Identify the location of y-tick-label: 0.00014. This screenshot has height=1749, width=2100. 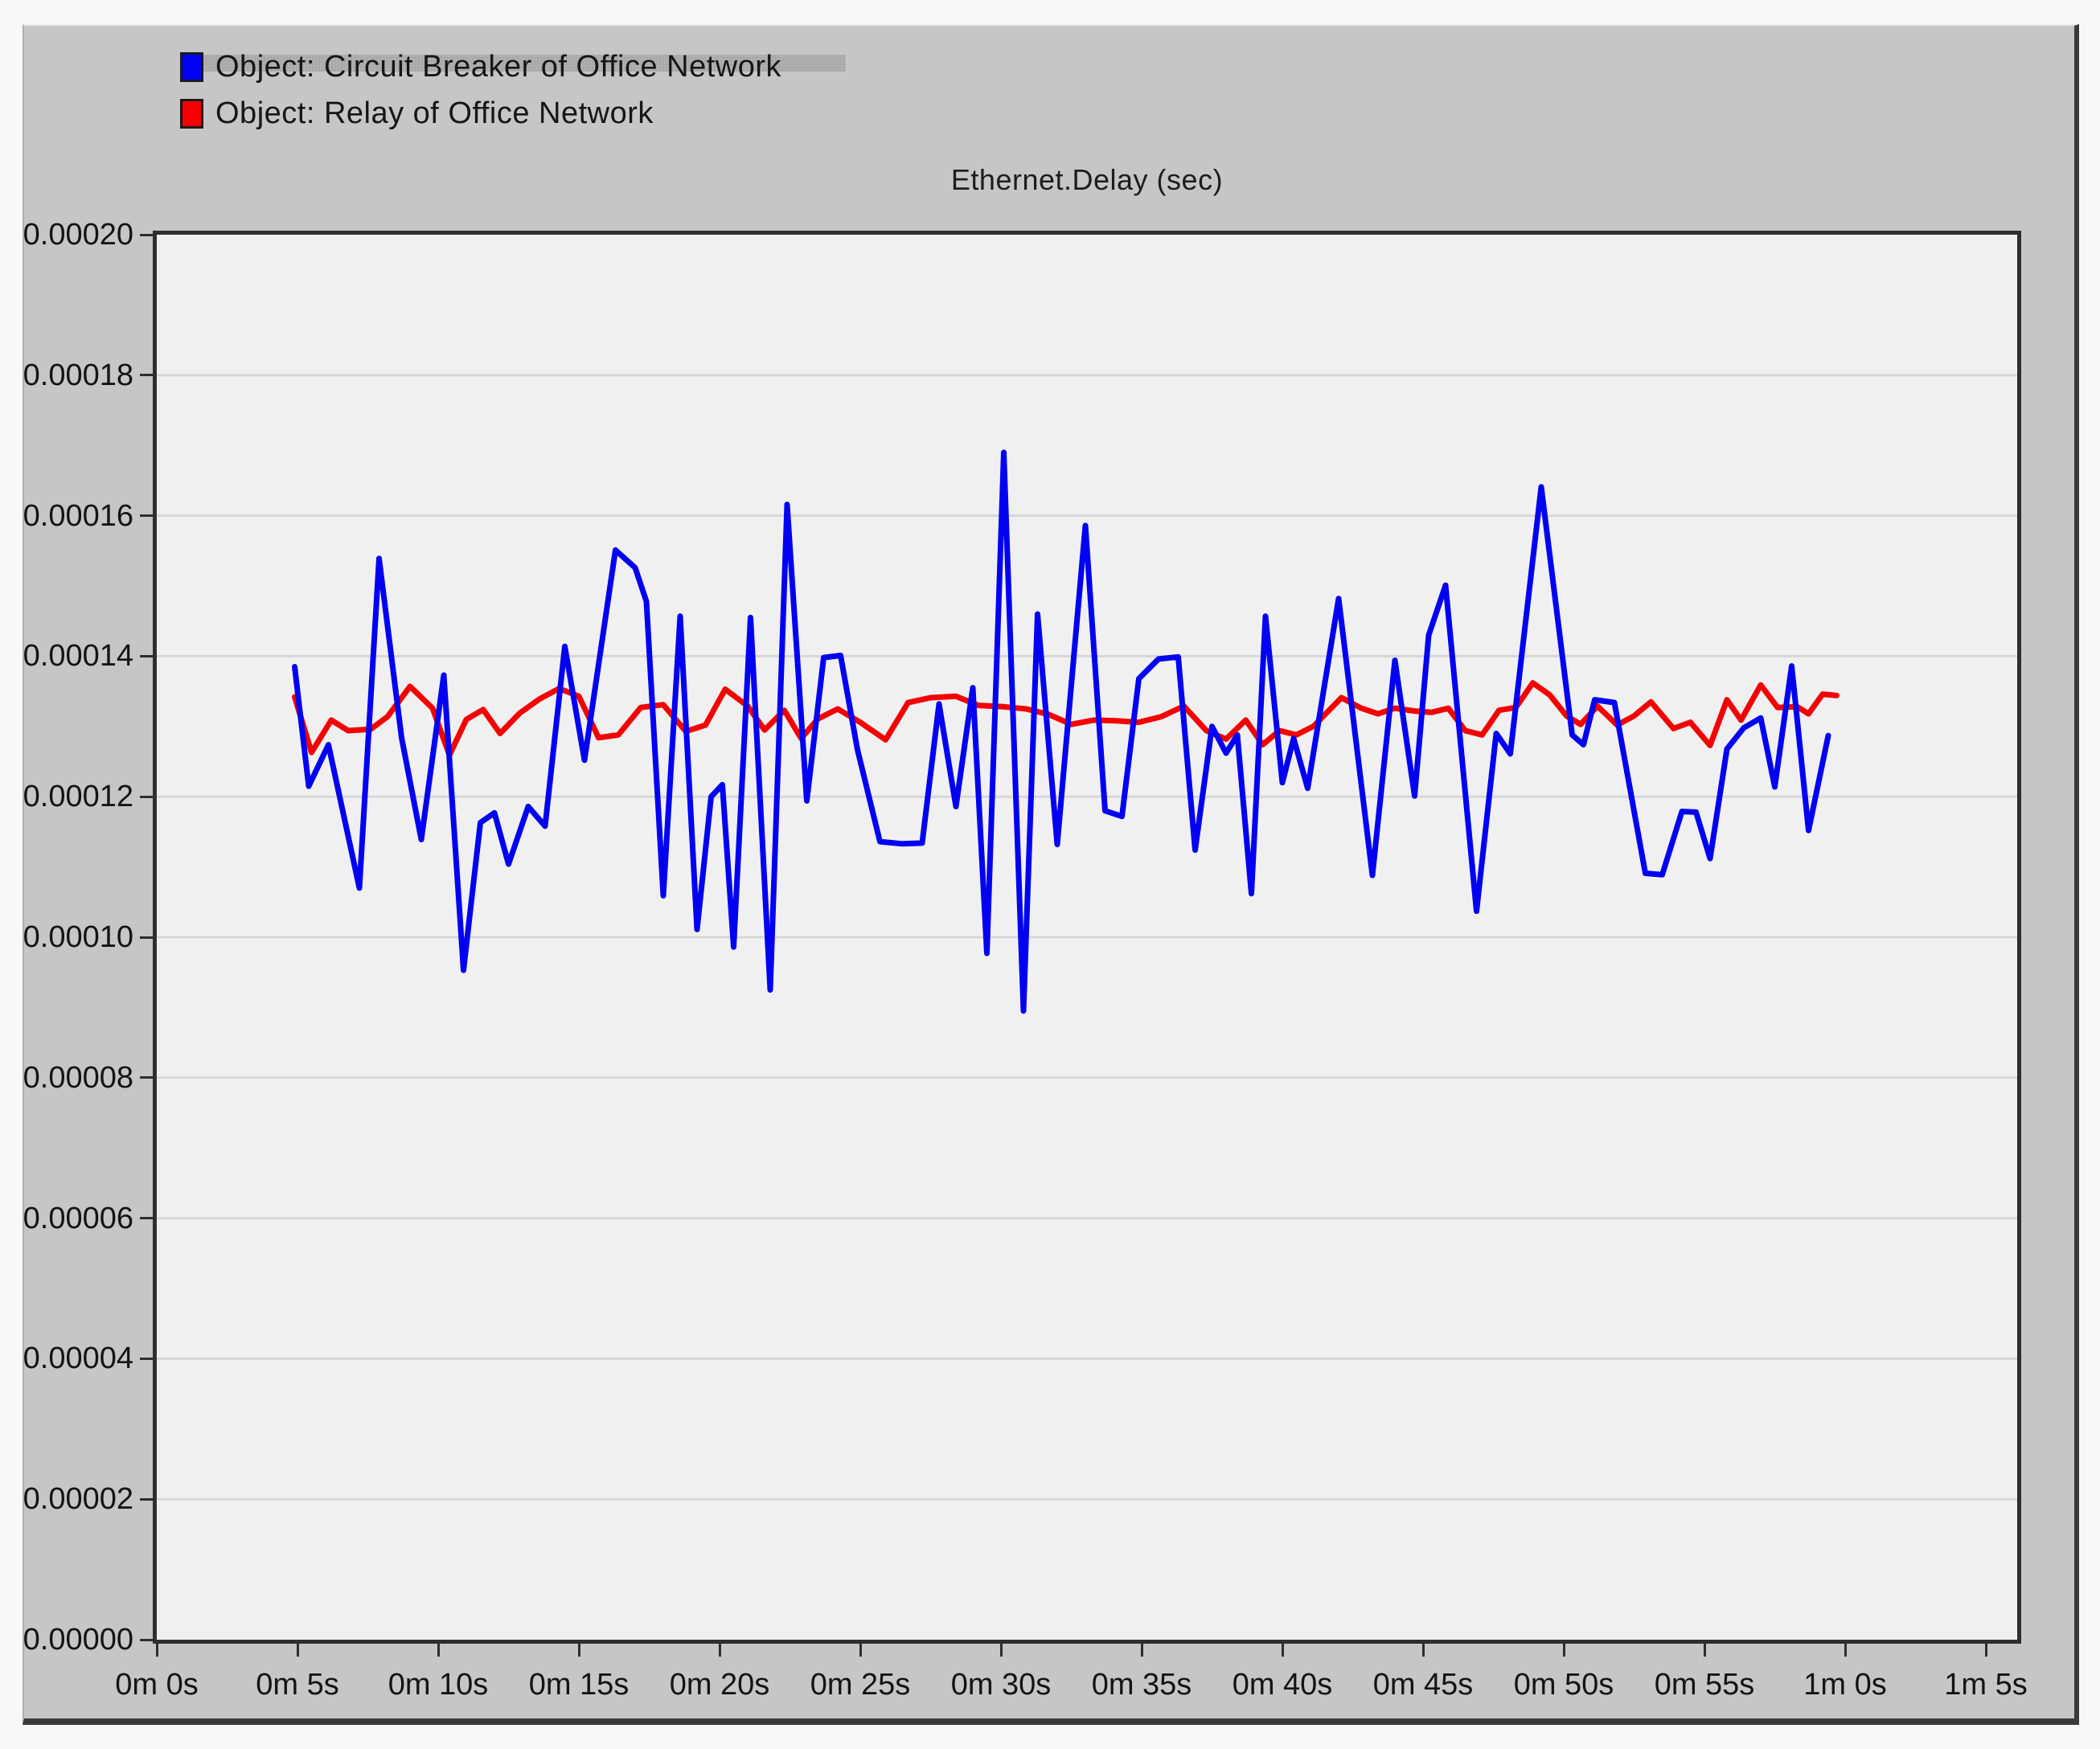
(78, 656).